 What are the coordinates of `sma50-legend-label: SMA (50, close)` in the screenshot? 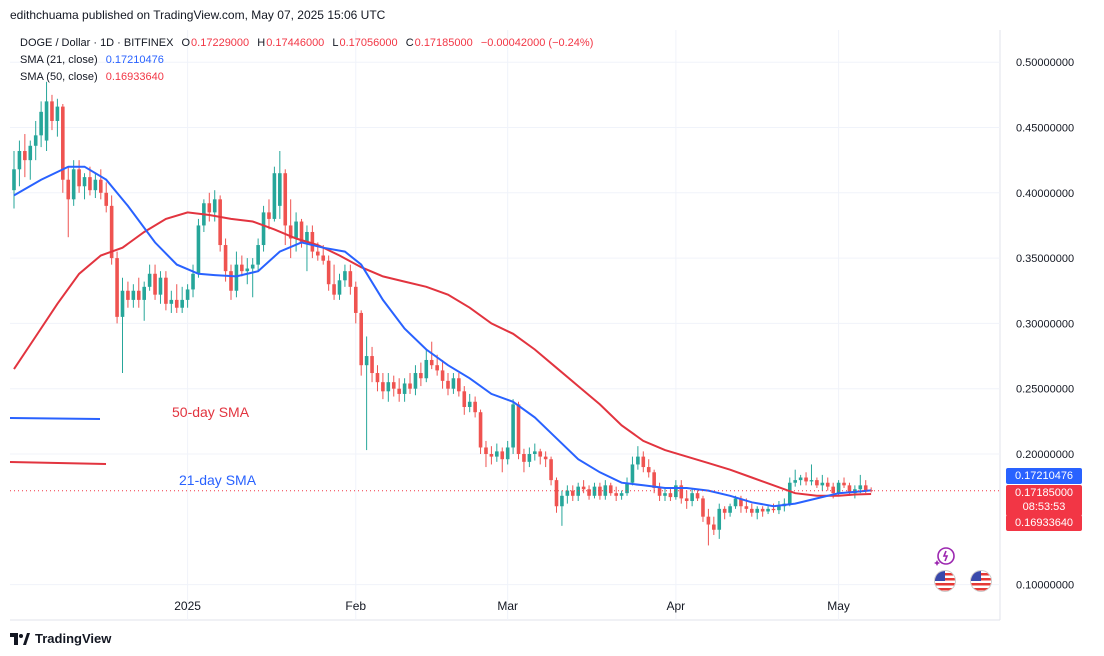 It's located at (59, 77).